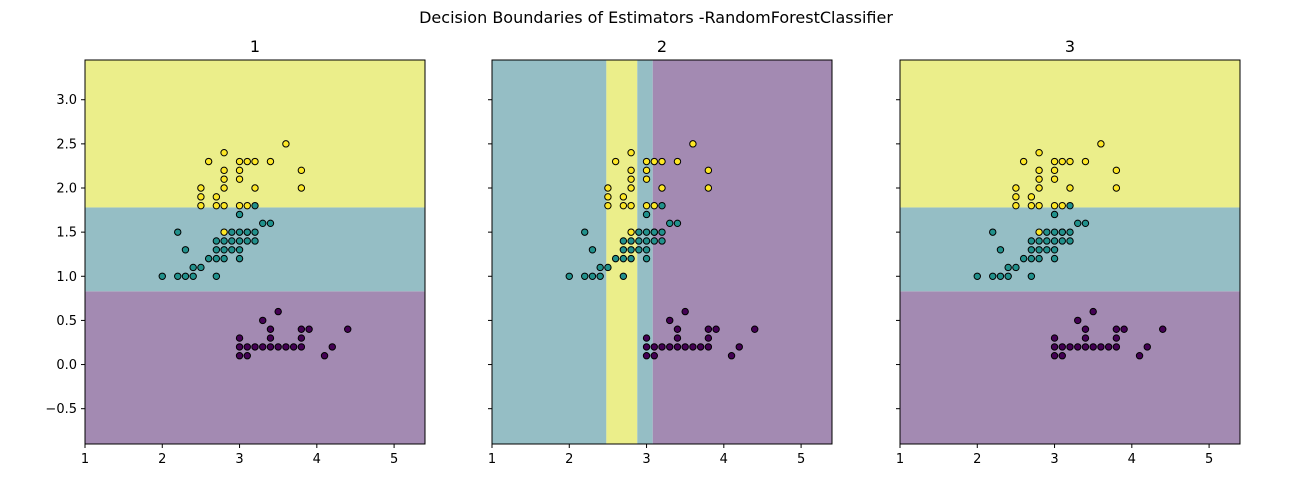 The width and height of the screenshot is (1312, 500). What do you see at coordinates (1132, 459) in the screenshot?
I see `x-tick-label-3-4: 4` at bounding box center [1132, 459].